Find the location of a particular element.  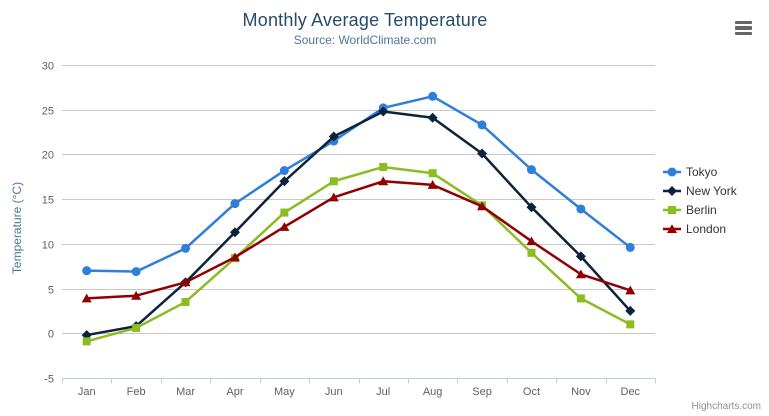

legend-marker-diamond-icon is located at coordinates (672, 190).